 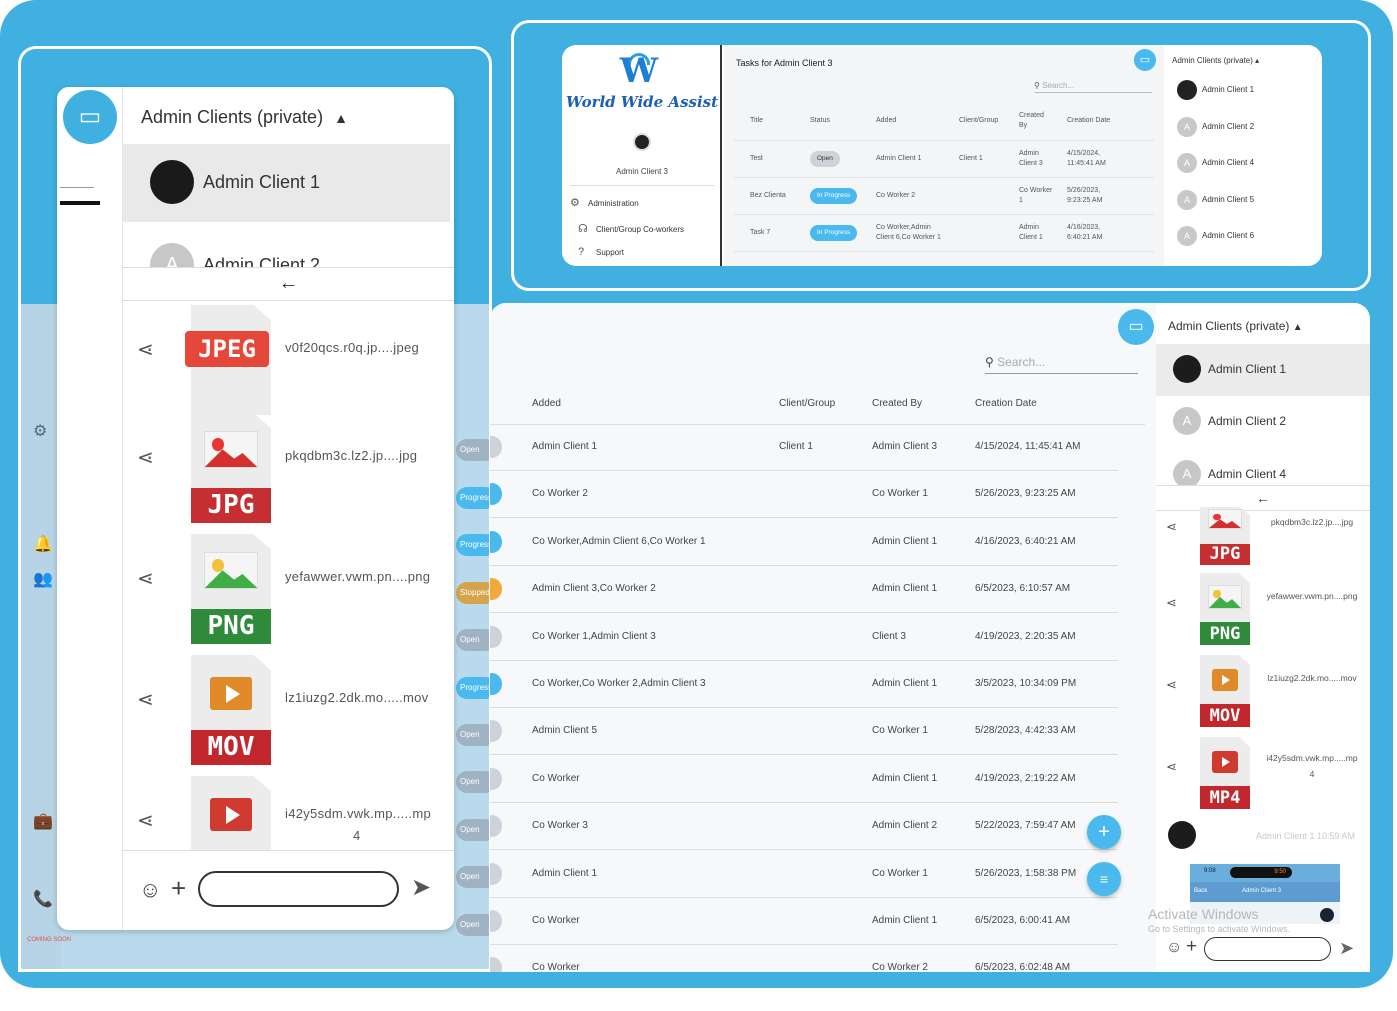 I want to click on cell-created-by: Co Worker 1, so click(x=900, y=873).